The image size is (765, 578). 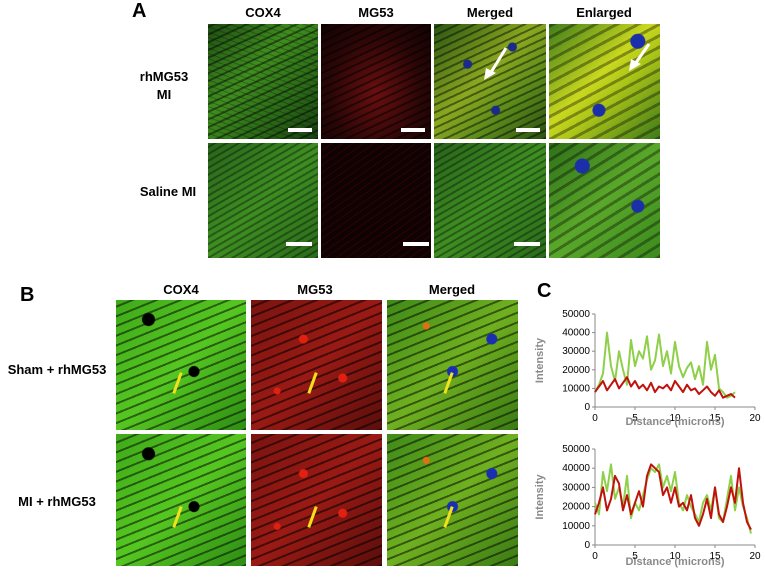 What do you see at coordinates (490, 81) in the screenshot?
I see `panel-a-merged-rhmg53-image` at bounding box center [490, 81].